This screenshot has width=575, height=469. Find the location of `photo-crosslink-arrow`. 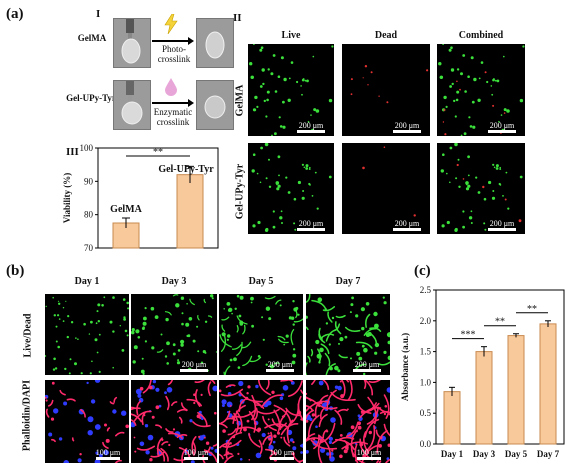

photo-crosslink-arrow is located at coordinates (173, 41).